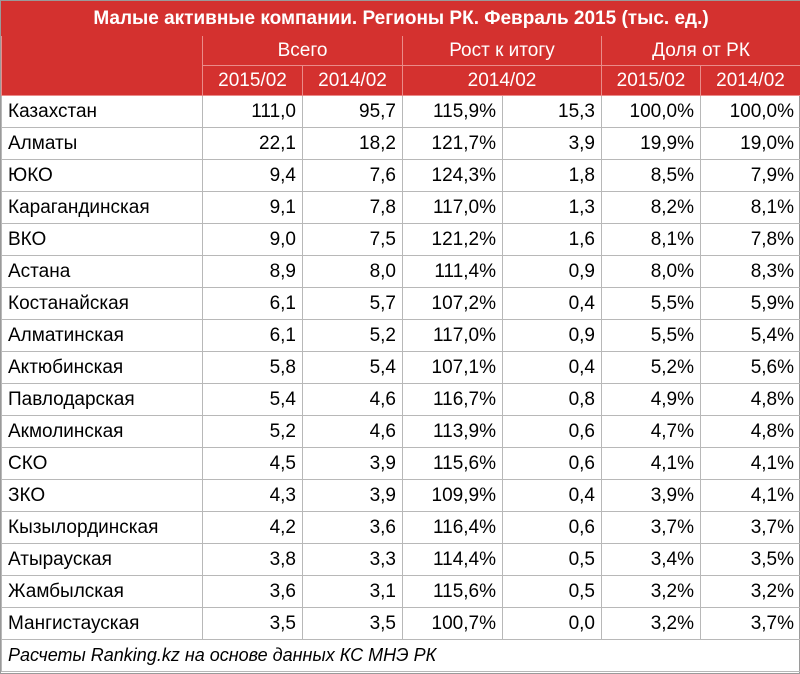 The image size is (800, 674). I want to click on table-row: ВКО 9,0 7,5 121,2% 1,6 8,1% 7,8%, so click(400, 239).